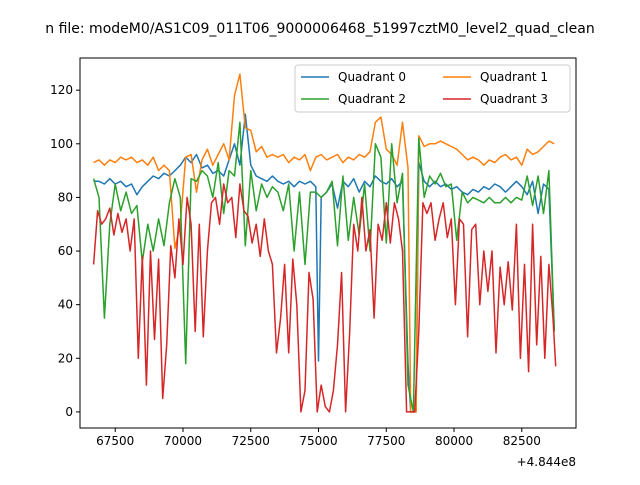 The image size is (640, 485). Describe the element at coordinates (65, 305) in the screenshot. I see `y-tick-label: 40` at that location.